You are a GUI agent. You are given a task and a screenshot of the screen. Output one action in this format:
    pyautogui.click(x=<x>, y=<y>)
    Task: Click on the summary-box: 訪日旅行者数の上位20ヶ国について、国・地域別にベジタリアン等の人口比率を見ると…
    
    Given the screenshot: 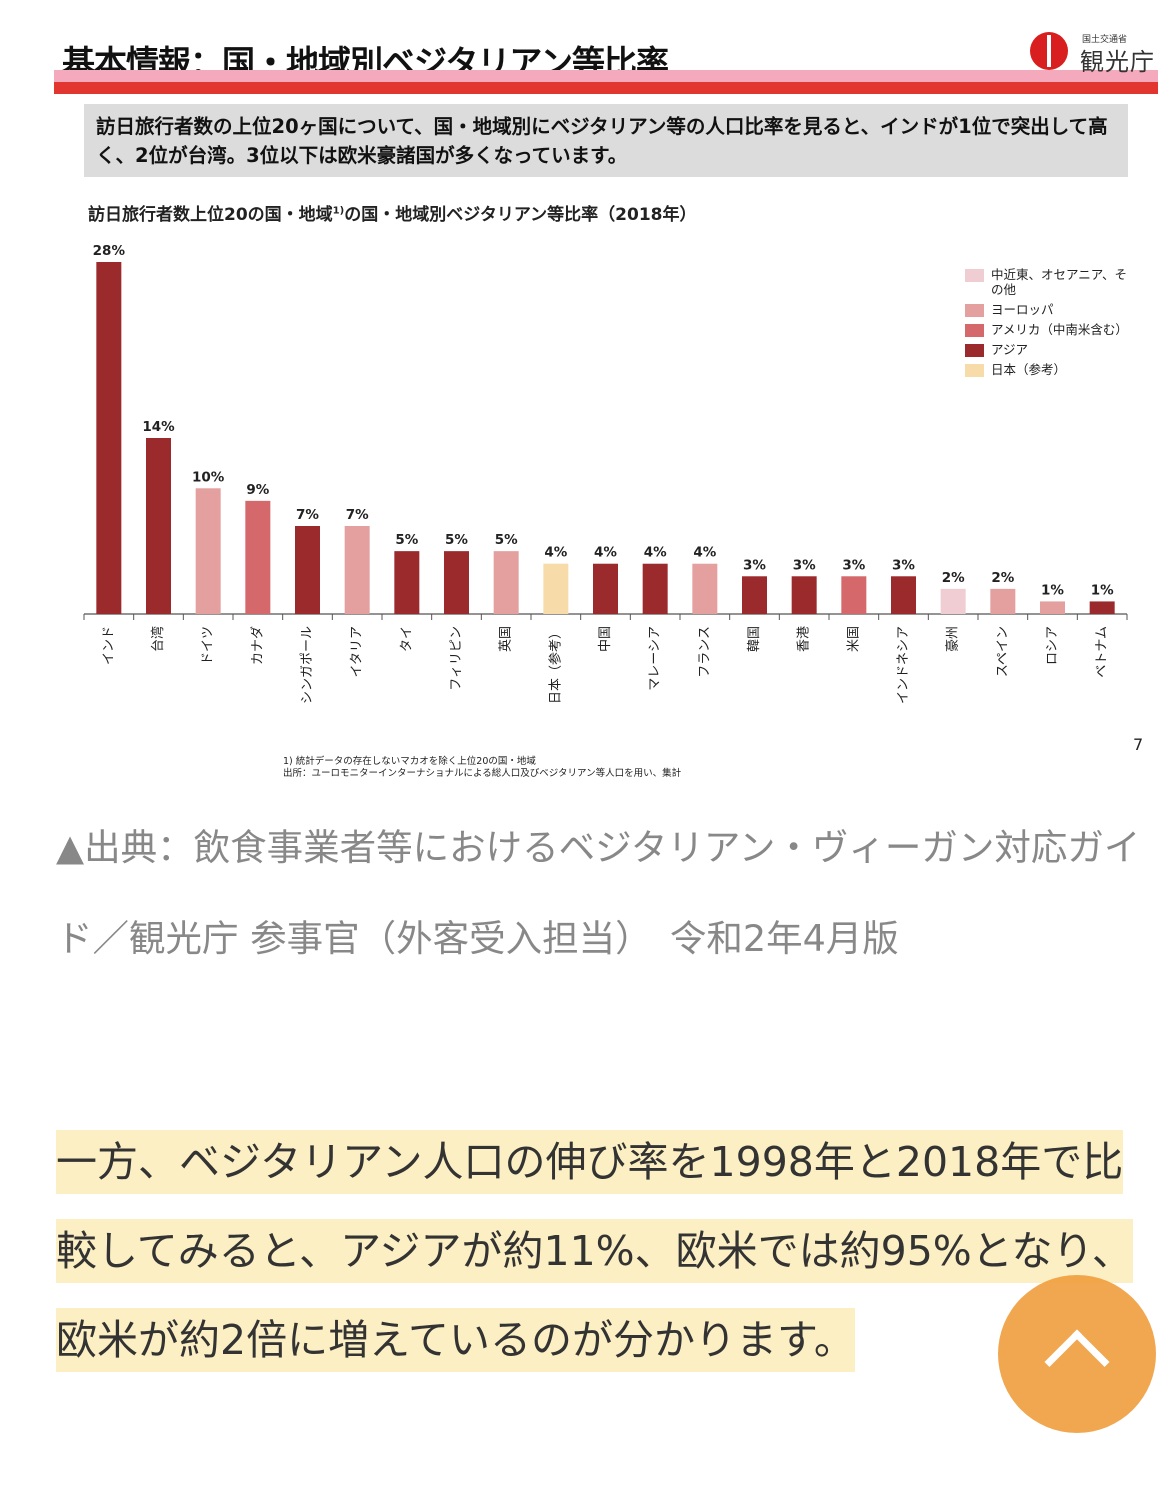 What is the action you would take?
    pyautogui.click(x=606, y=140)
    